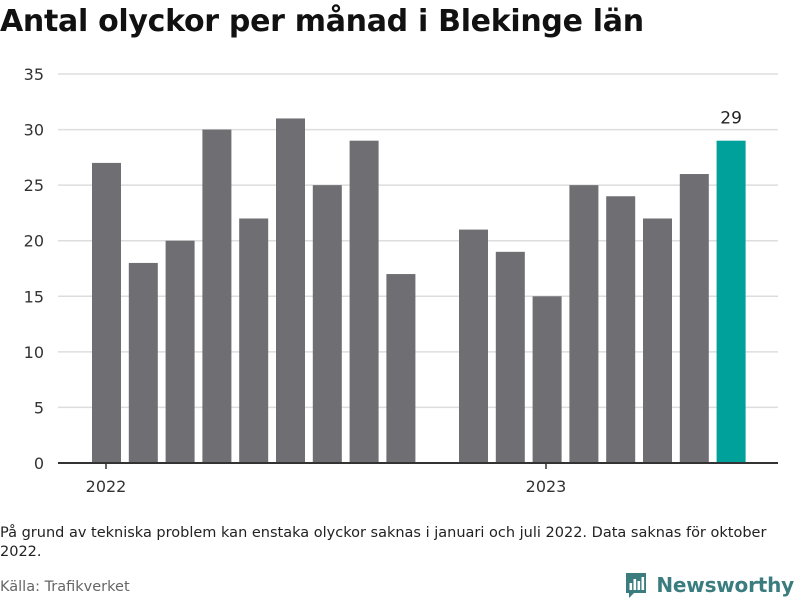 Image resolution: width=800 pixels, height=600 pixels. What do you see at coordinates (34, 130) in the screenshot?
I see `y-tick-label: 30` at bounding box center [34, 130].